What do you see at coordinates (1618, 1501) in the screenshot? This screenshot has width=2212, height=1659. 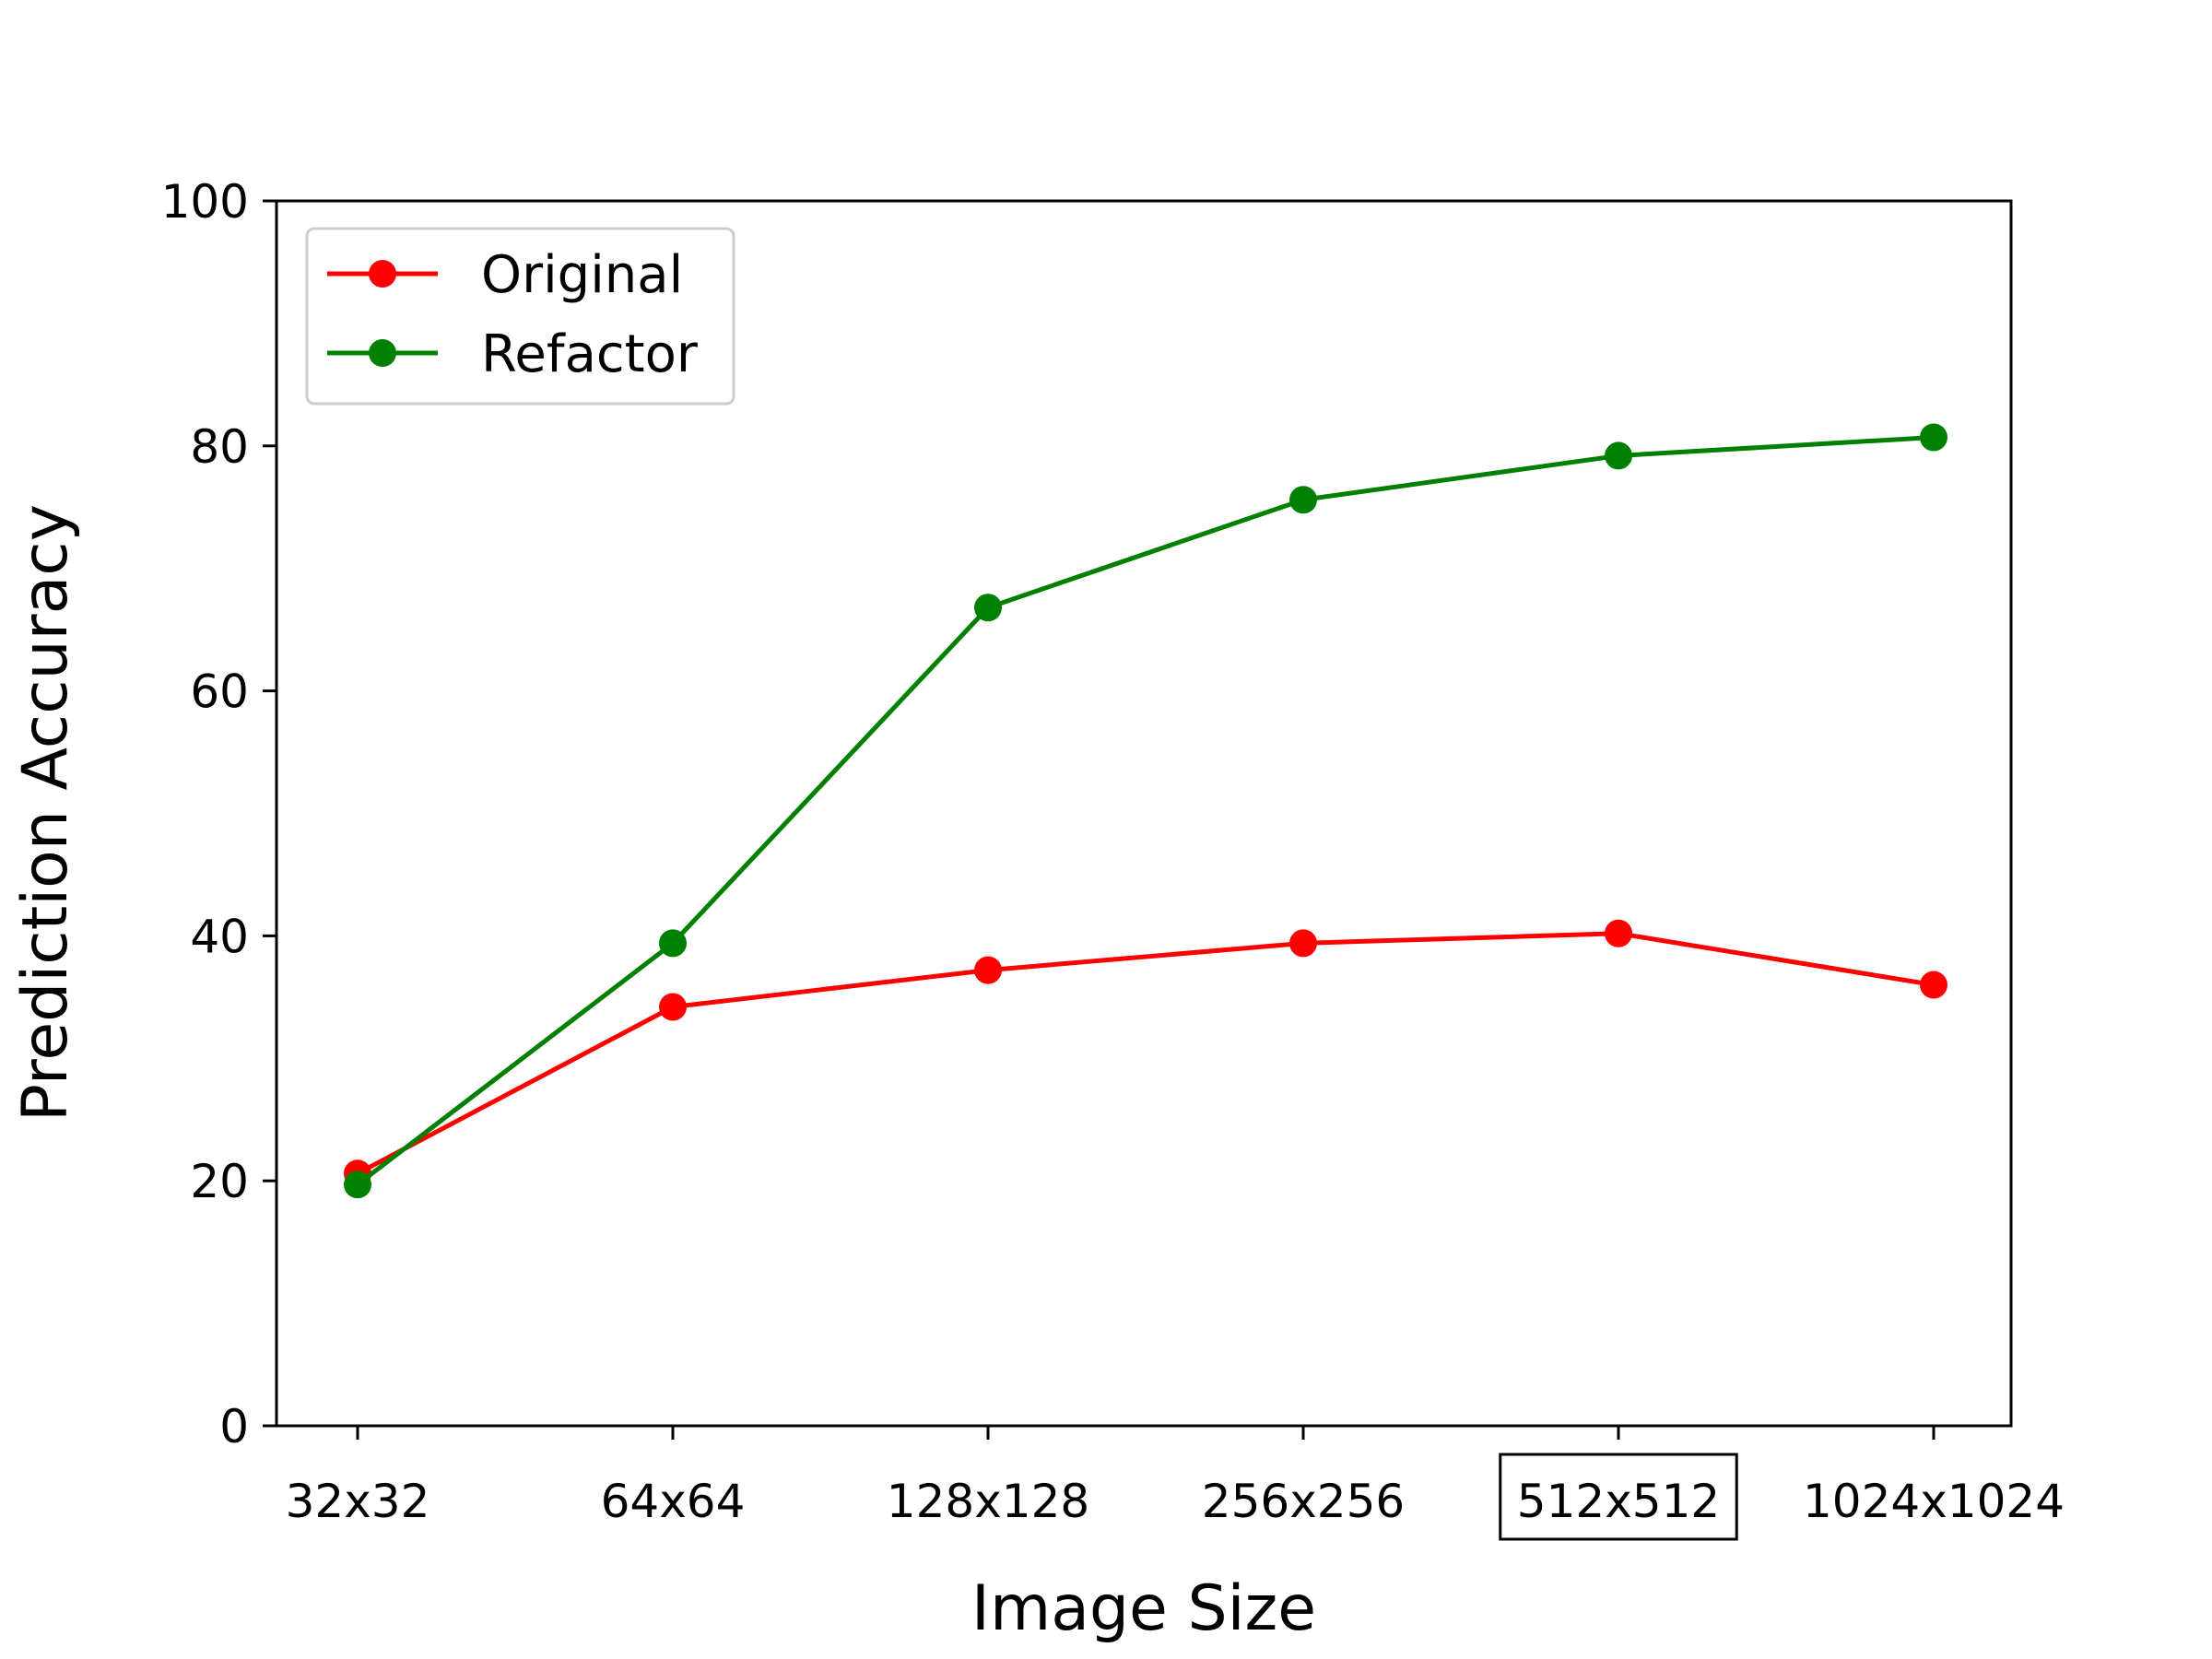 I see `x-tick-label: 512x512` at bounding box center [1618, 1501].